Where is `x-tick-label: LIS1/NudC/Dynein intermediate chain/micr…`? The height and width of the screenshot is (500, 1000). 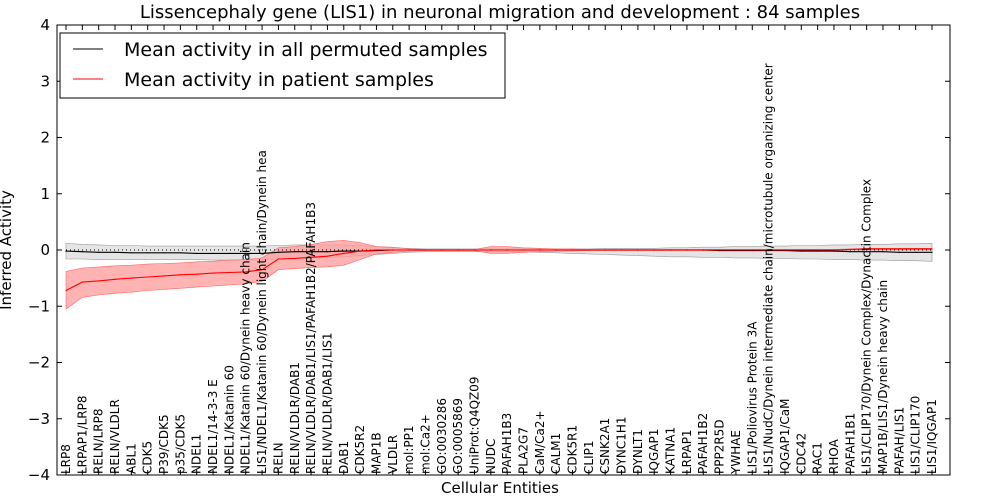 x-tick-label: LIS1/NudC/Dynein intermediate chain/micr… is located at coordinates (769, 268).